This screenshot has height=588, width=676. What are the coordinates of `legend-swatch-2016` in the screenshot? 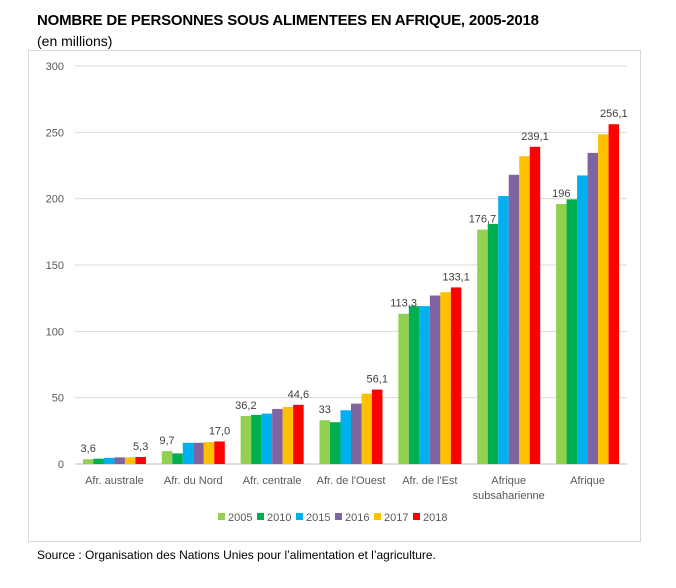 It's located at (338, 516).